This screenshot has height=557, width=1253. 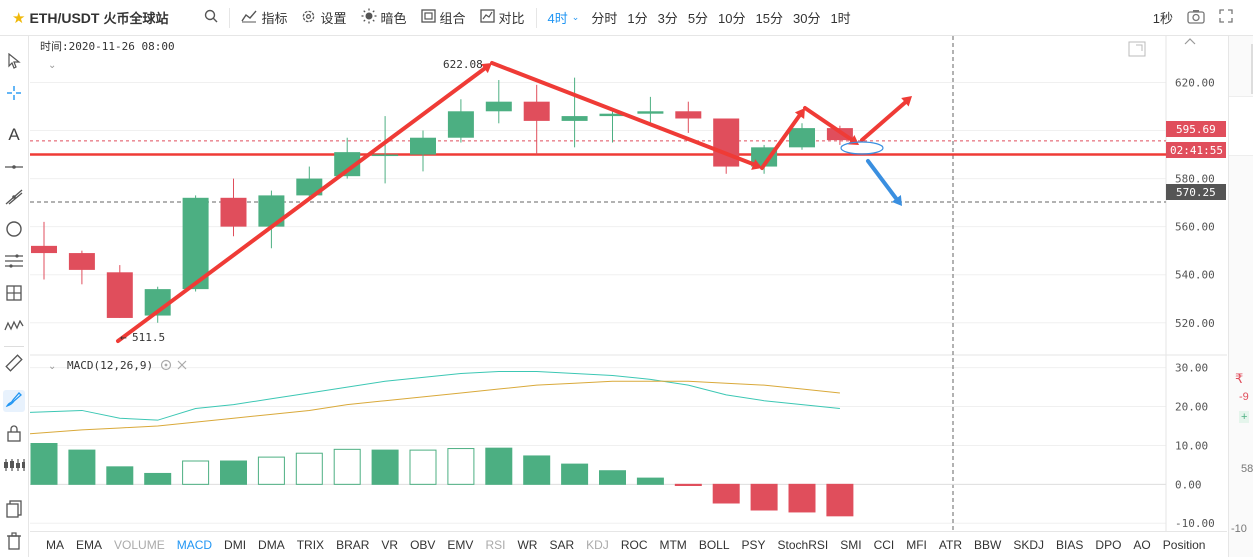 What do you see at coordinates (89, 544) in the screenshot?
I see `indicator-tab: EMA` at bounding box center [89, 544].